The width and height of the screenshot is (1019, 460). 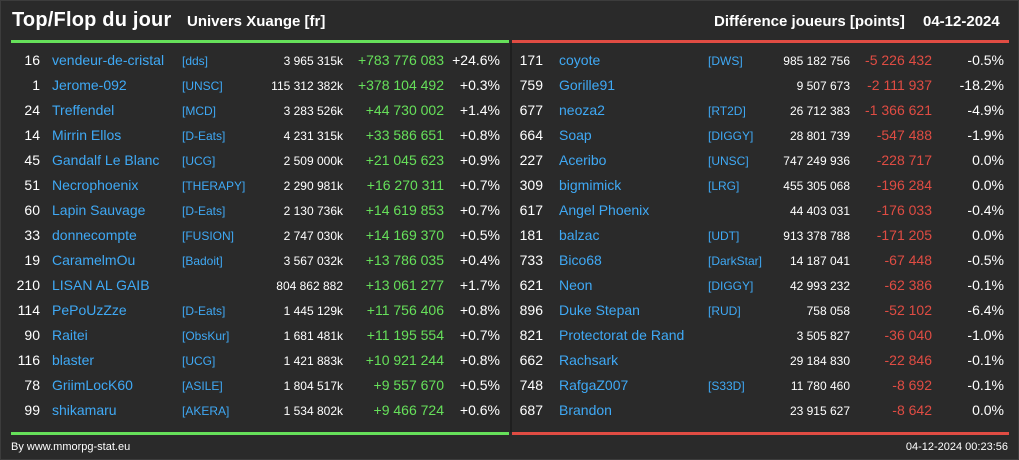 I want to click on alliance-tag-link: [Badoit], so click(x=202, y=261).